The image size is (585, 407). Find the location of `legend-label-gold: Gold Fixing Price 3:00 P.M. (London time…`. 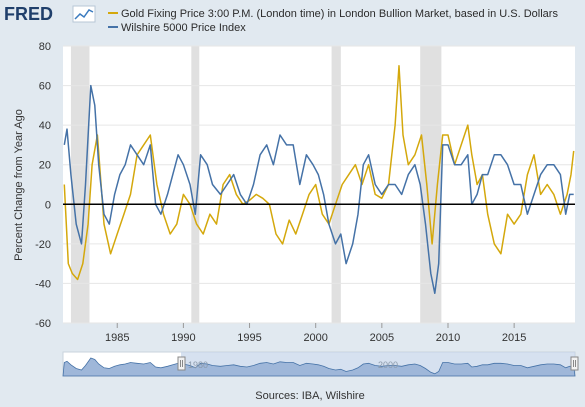

legend-label-gold: Gold Fixing Price 3:00 P.M. (London time… is located at coordinates (339, 14).